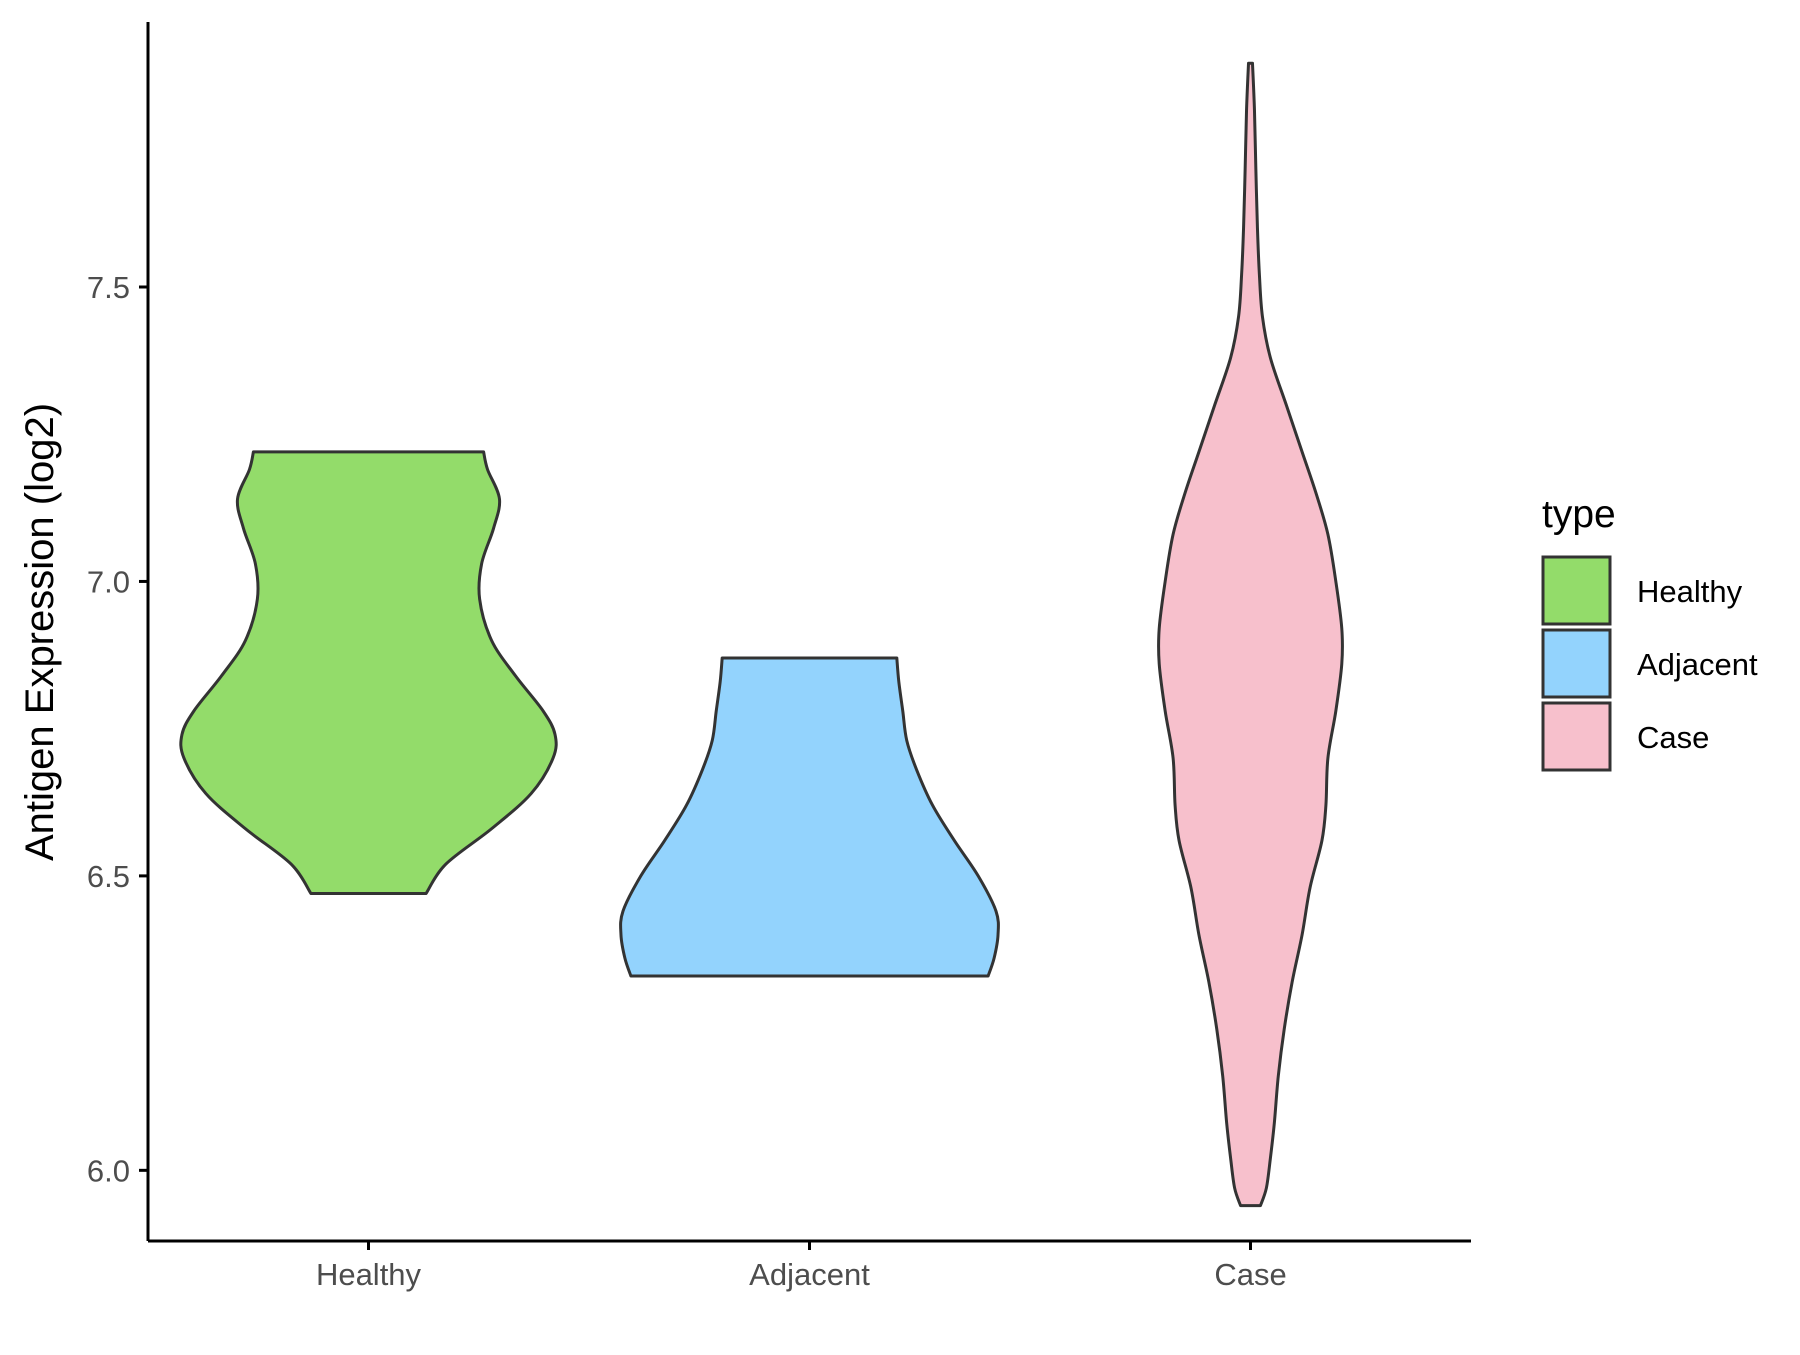 The height and width of the screenshot is (1355, 1800). I want to click on legend-swatch-case, so click(1576, 736).